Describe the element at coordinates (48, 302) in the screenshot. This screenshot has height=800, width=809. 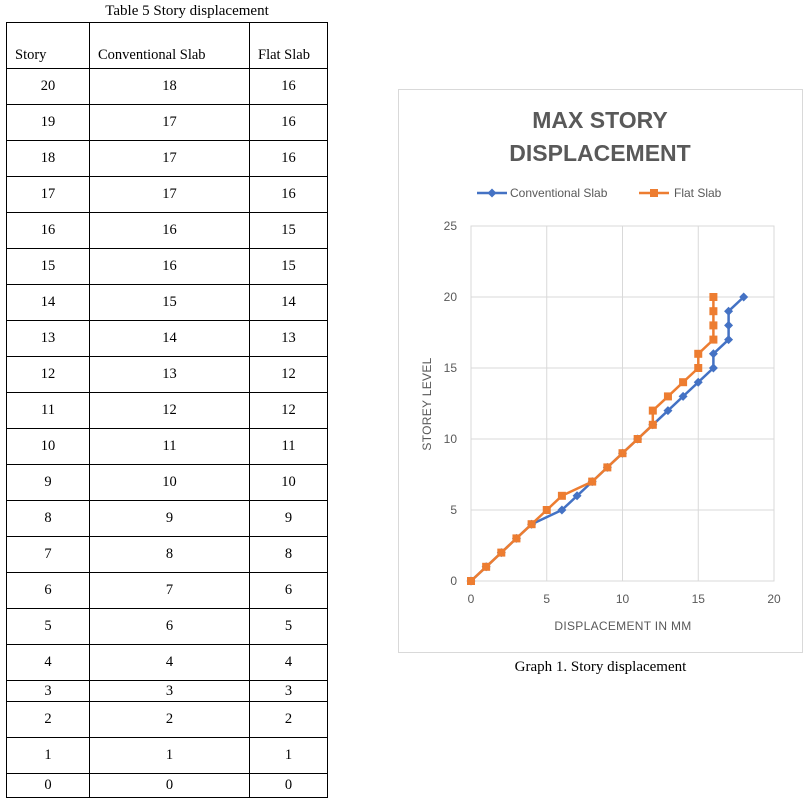
I see `cell-story: 14` at that location.